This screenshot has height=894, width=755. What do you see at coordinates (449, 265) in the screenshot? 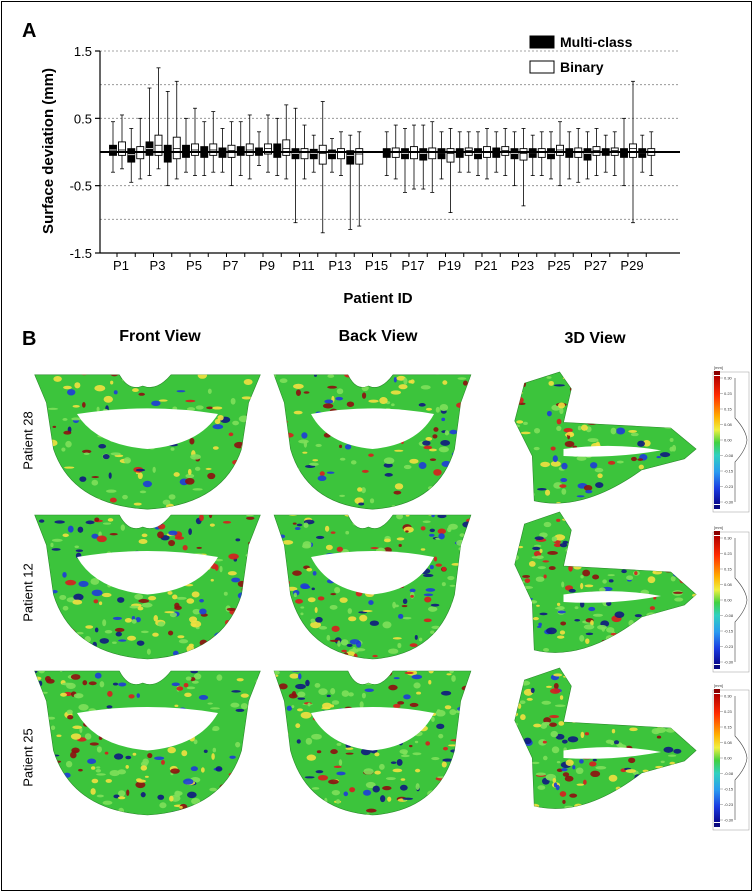
I see `x-tick-label: P19` at bounding box center [449, 265].